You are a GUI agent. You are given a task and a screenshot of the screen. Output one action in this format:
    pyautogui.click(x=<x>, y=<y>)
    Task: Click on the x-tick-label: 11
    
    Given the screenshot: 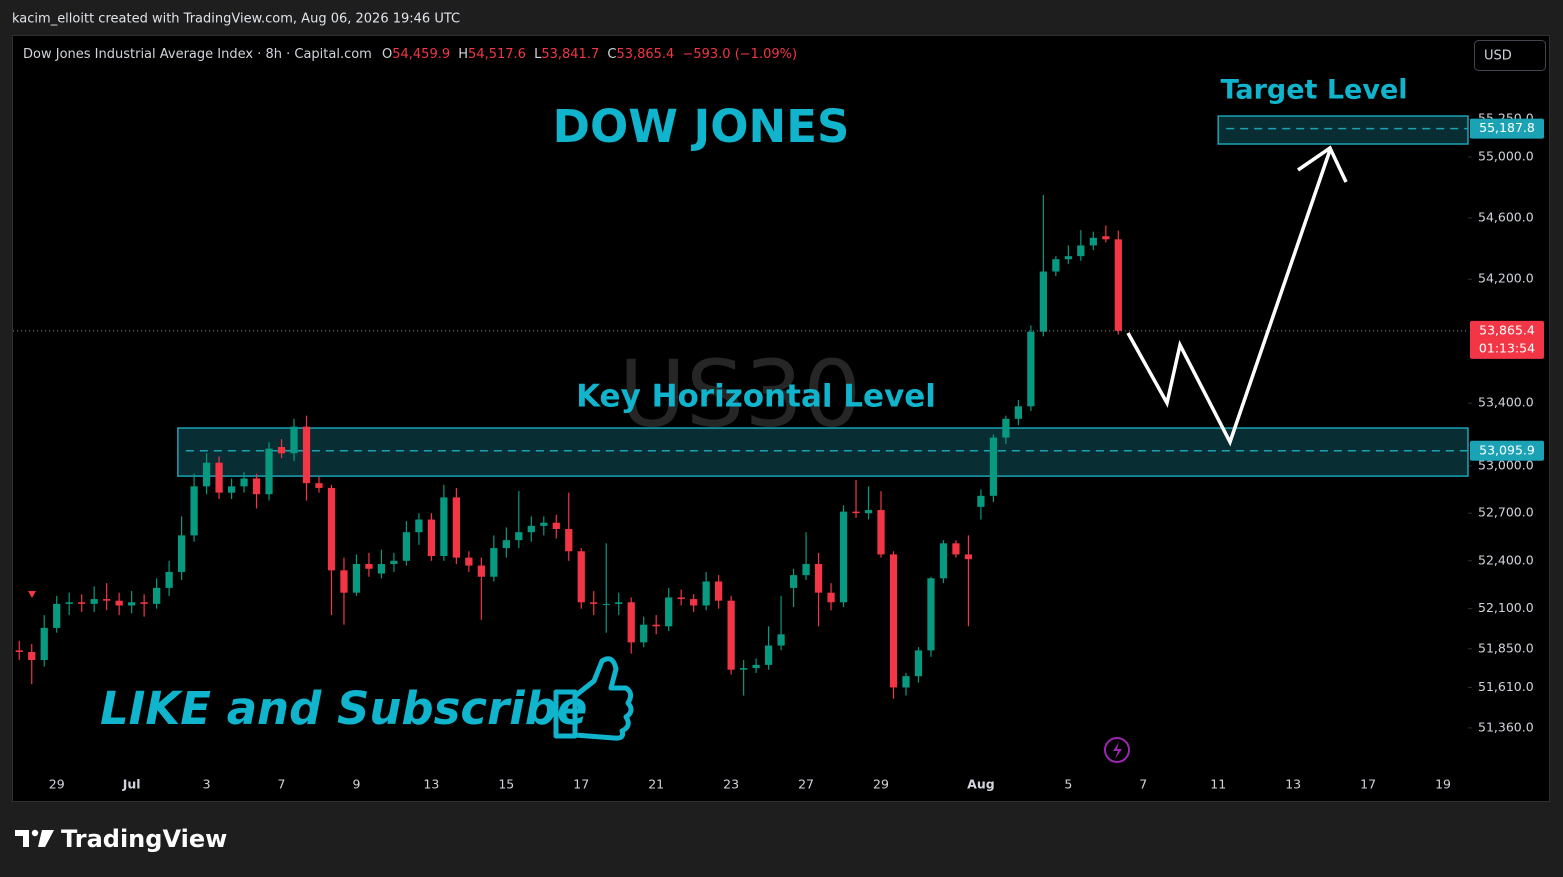 What is the action you would take?
    pyautogui.click(x=1218, y=784)
    